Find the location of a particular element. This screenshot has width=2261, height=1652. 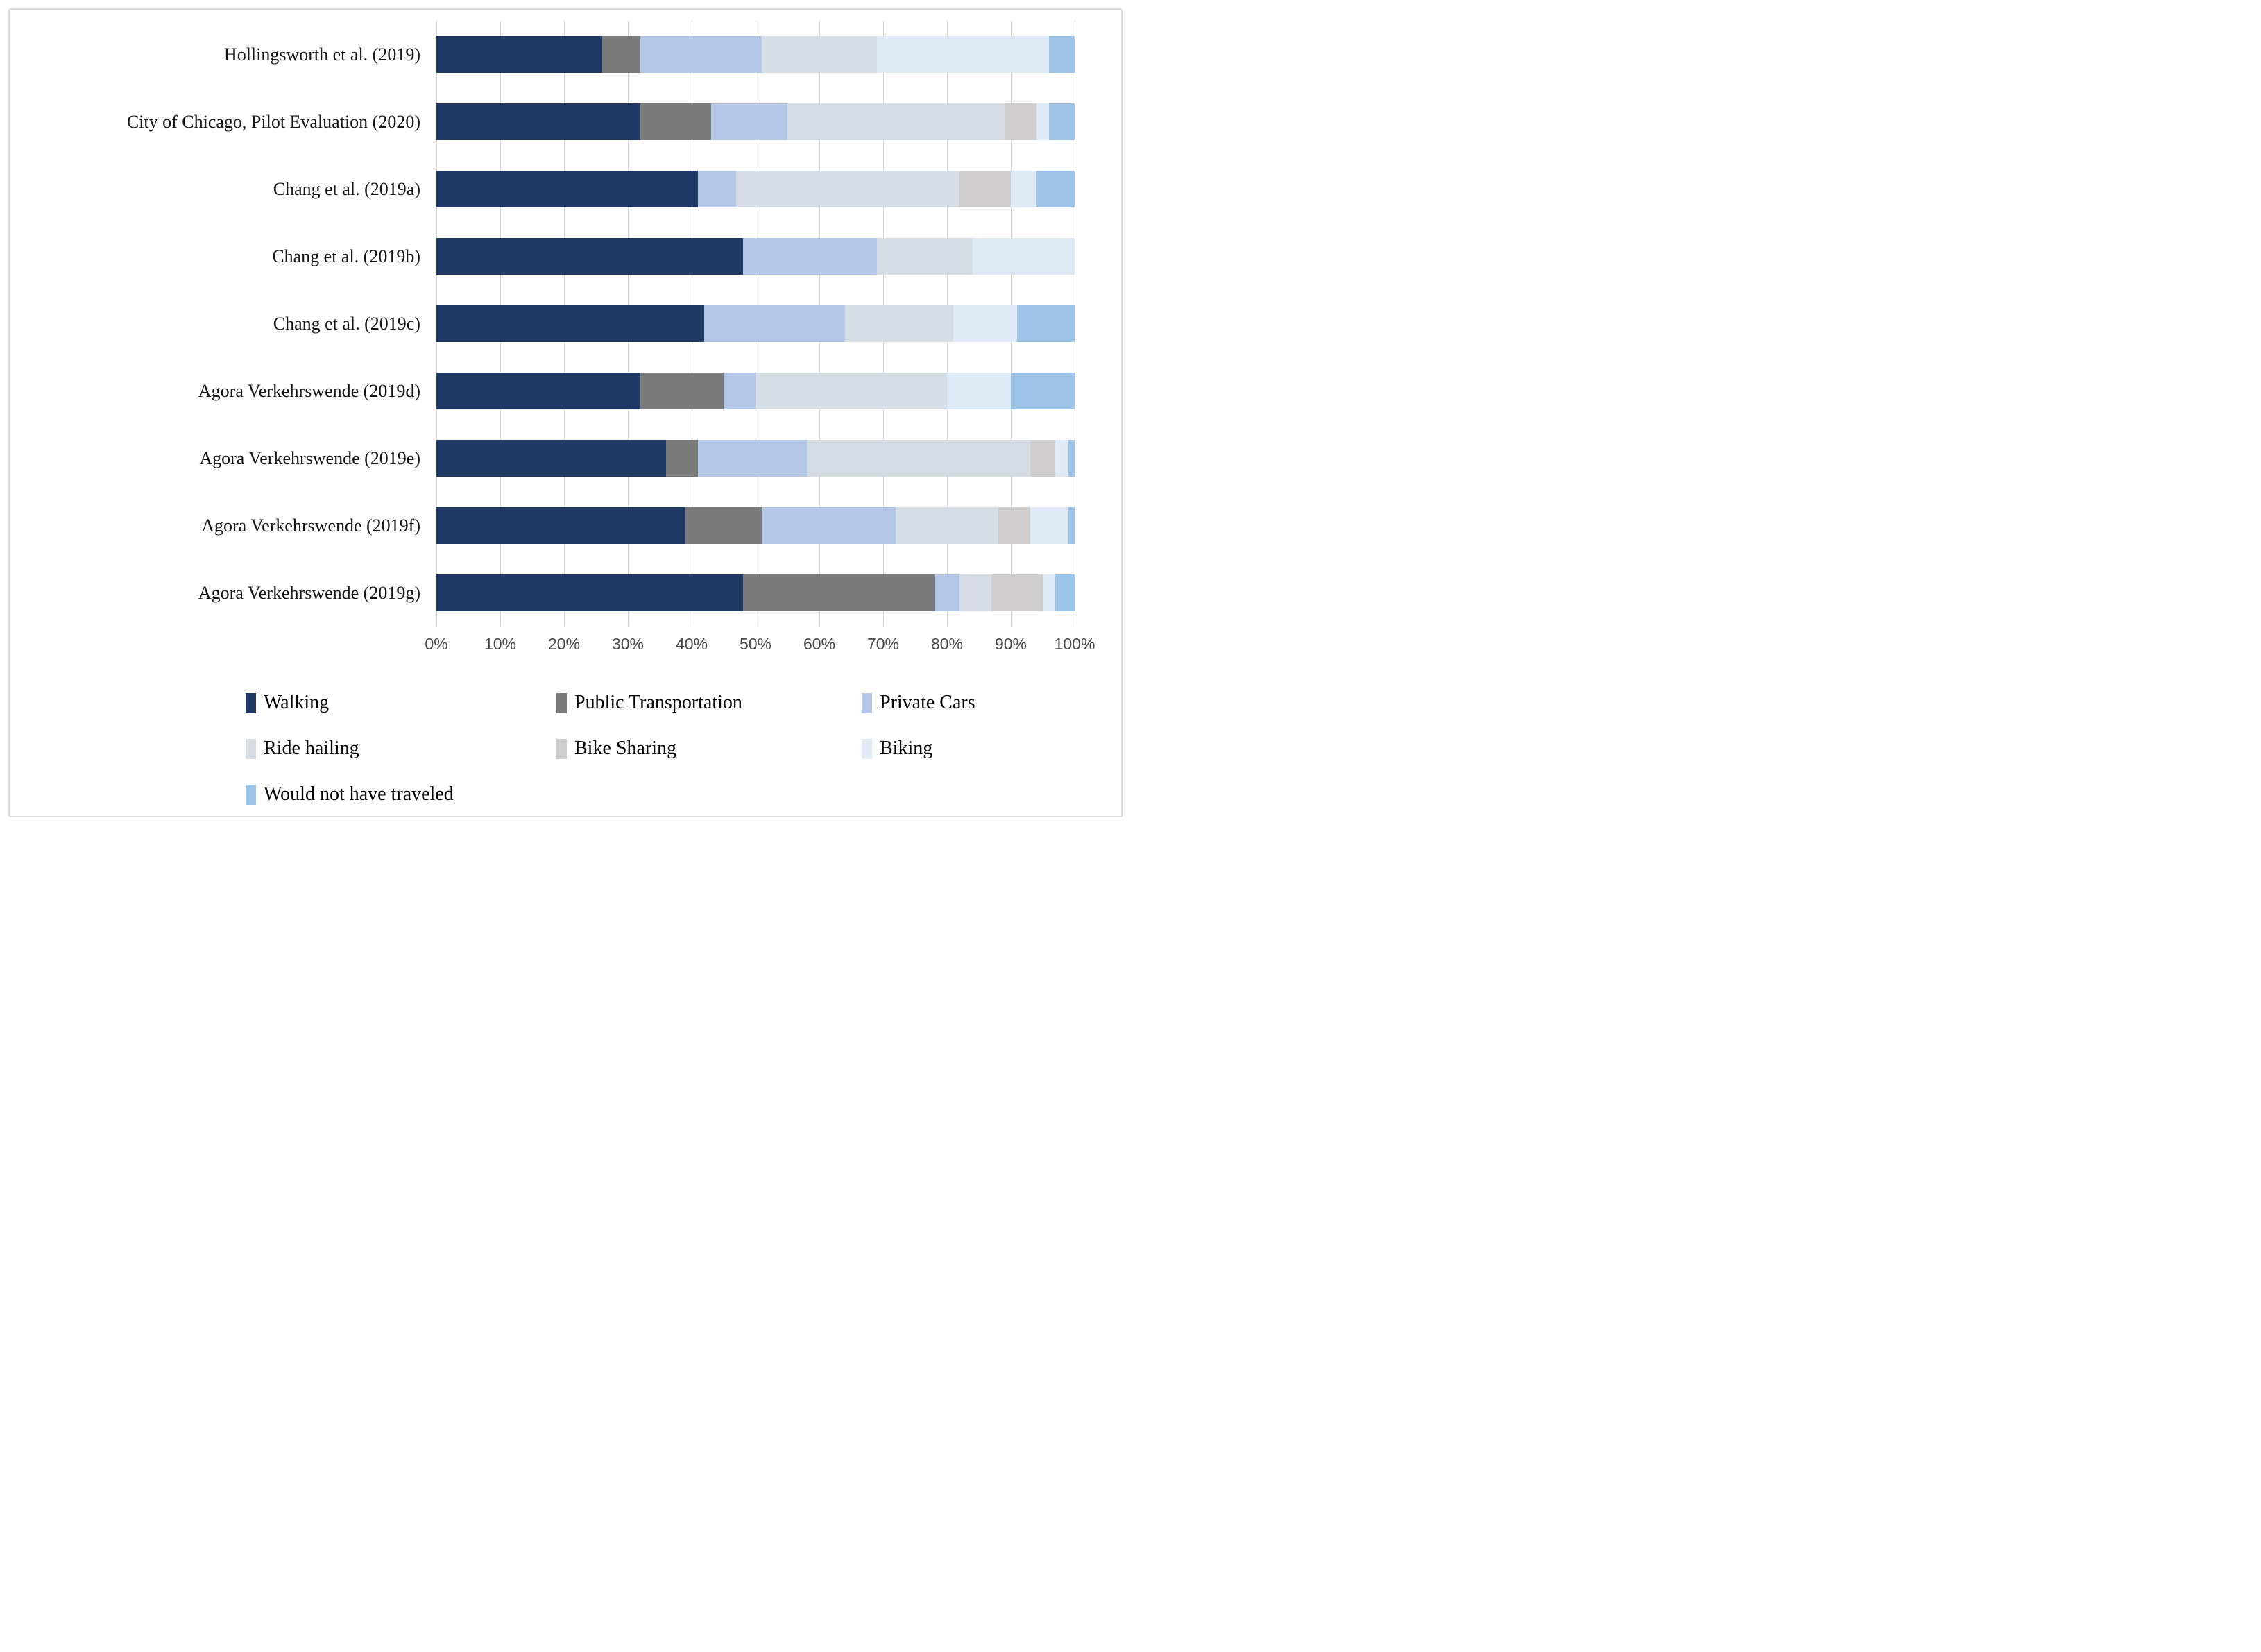

legend-item-public-transportation: Public Transportation is located at coordinates (709, 703).